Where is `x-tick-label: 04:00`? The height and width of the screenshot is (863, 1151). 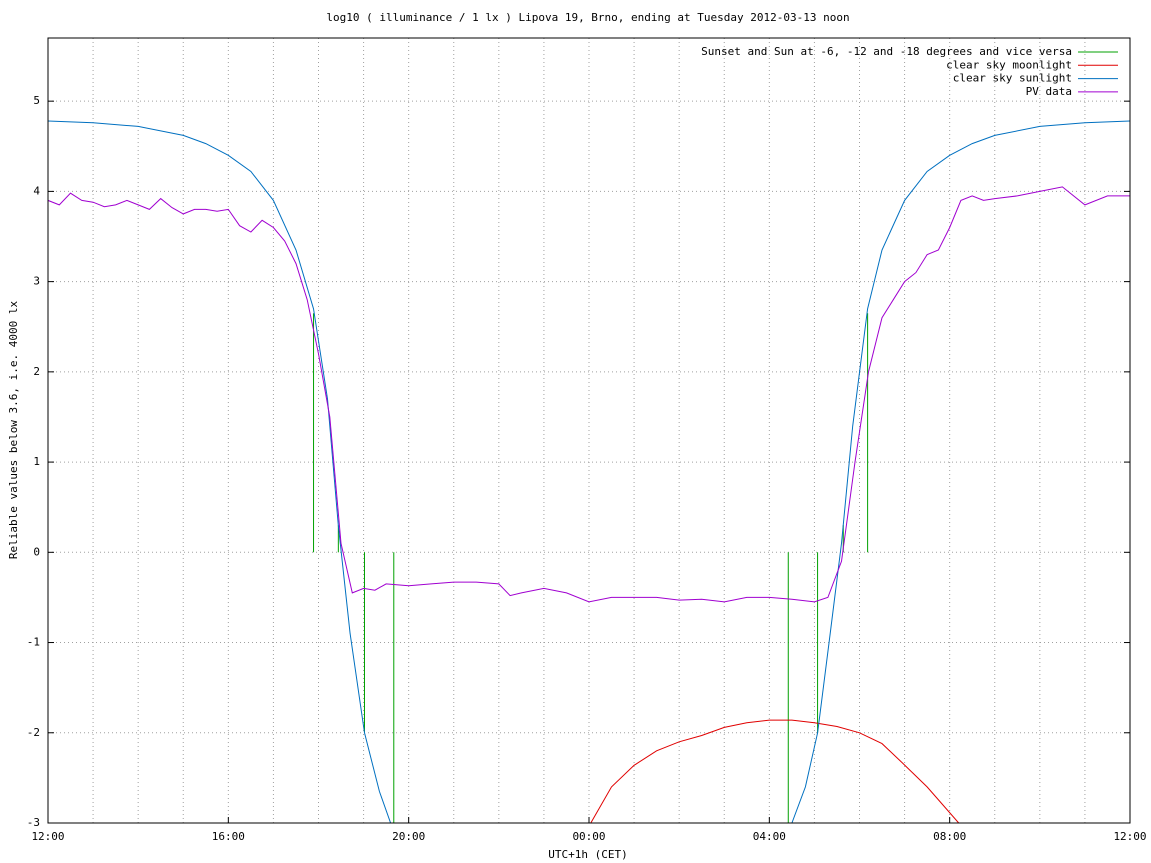
x-tick-label: 04:00 is located at coordinates (769, 836).